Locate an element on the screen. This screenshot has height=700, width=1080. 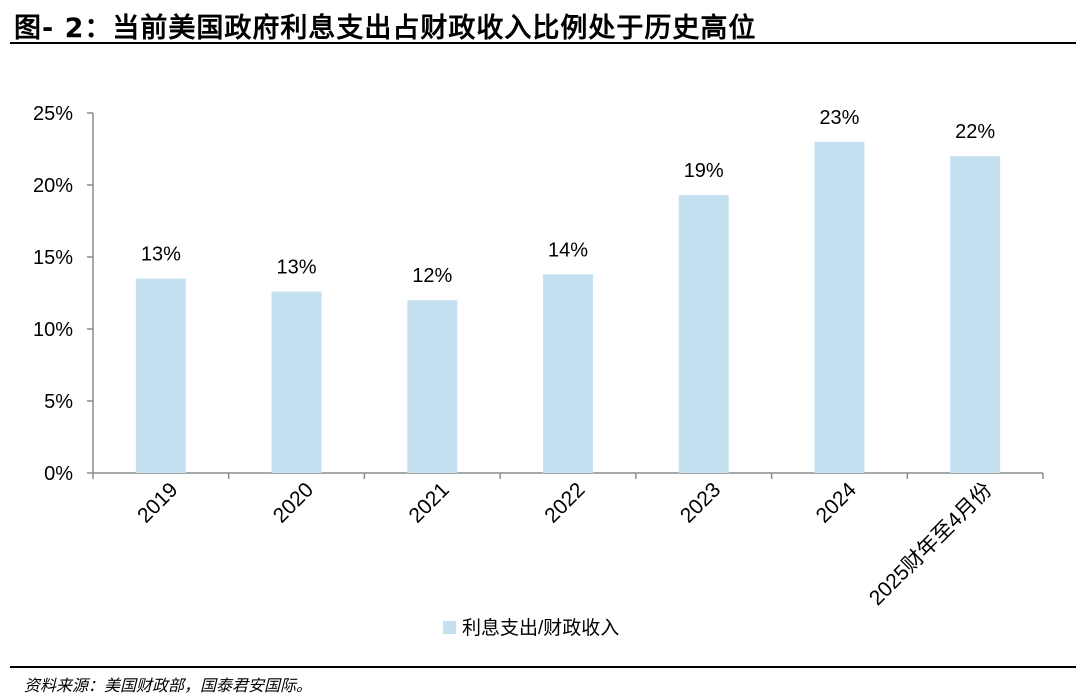
y-tick-label: 20% is located at coordinates (53, 186).